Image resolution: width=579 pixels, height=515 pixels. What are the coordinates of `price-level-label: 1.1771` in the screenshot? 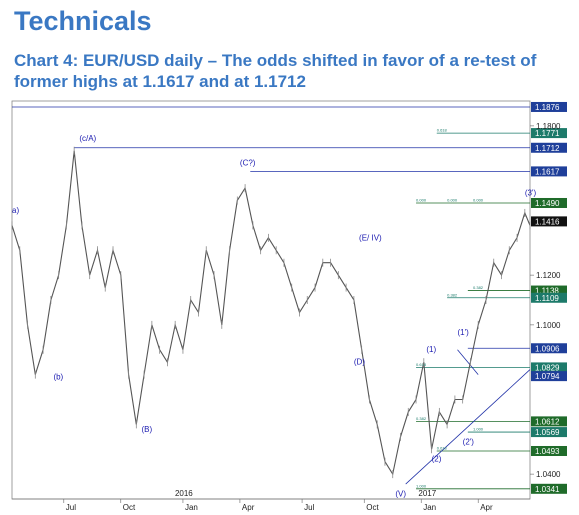 It's located at (547, 133).